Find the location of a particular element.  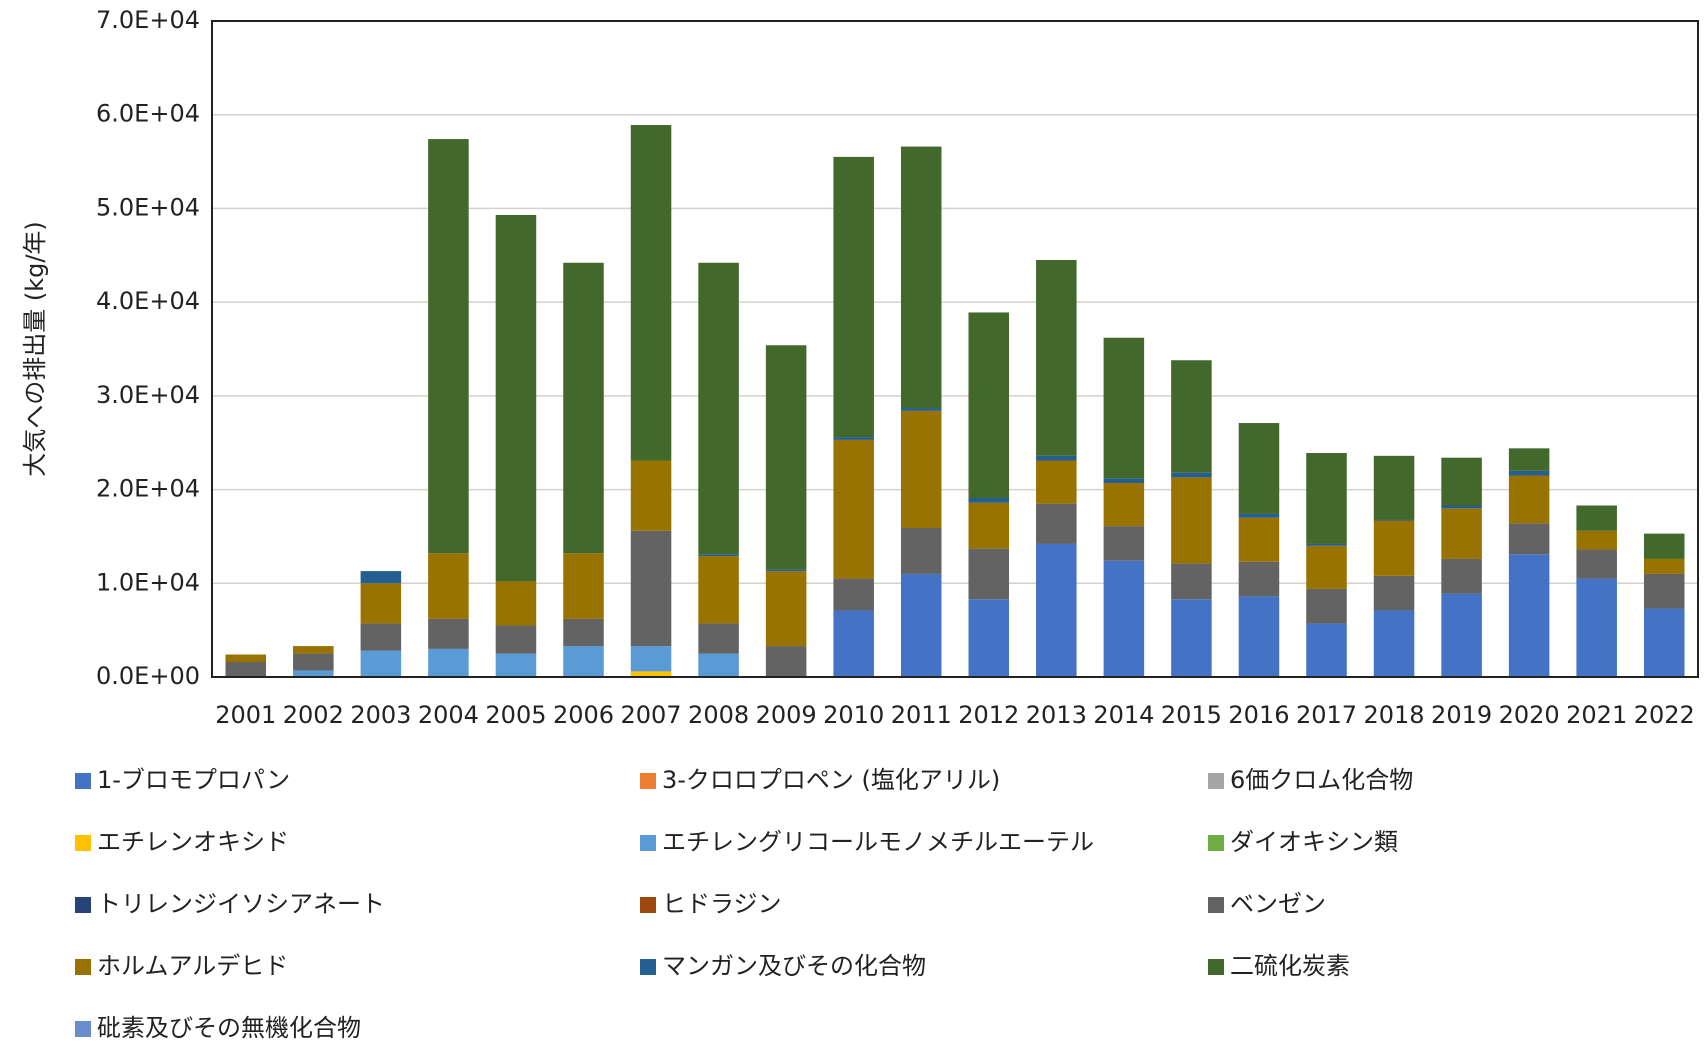

legend-label: 3-クロロプロペン (塩化アリル) is located at coordinates (831, 780).